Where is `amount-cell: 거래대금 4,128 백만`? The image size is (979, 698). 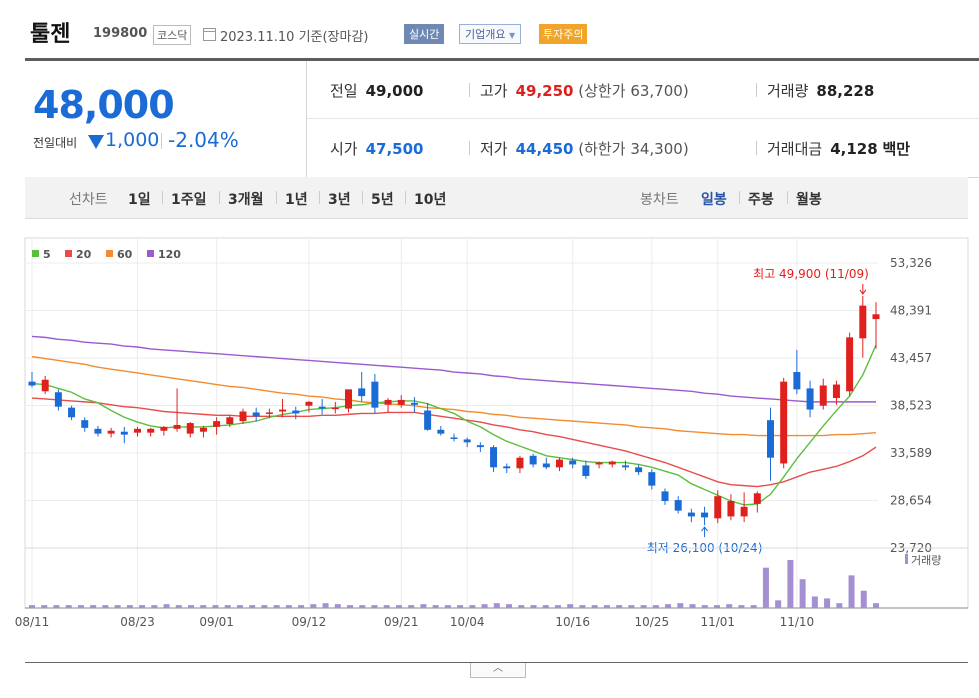 amount-cell: 거래대금 4,128 백만 is located at coordinates (838, 148).